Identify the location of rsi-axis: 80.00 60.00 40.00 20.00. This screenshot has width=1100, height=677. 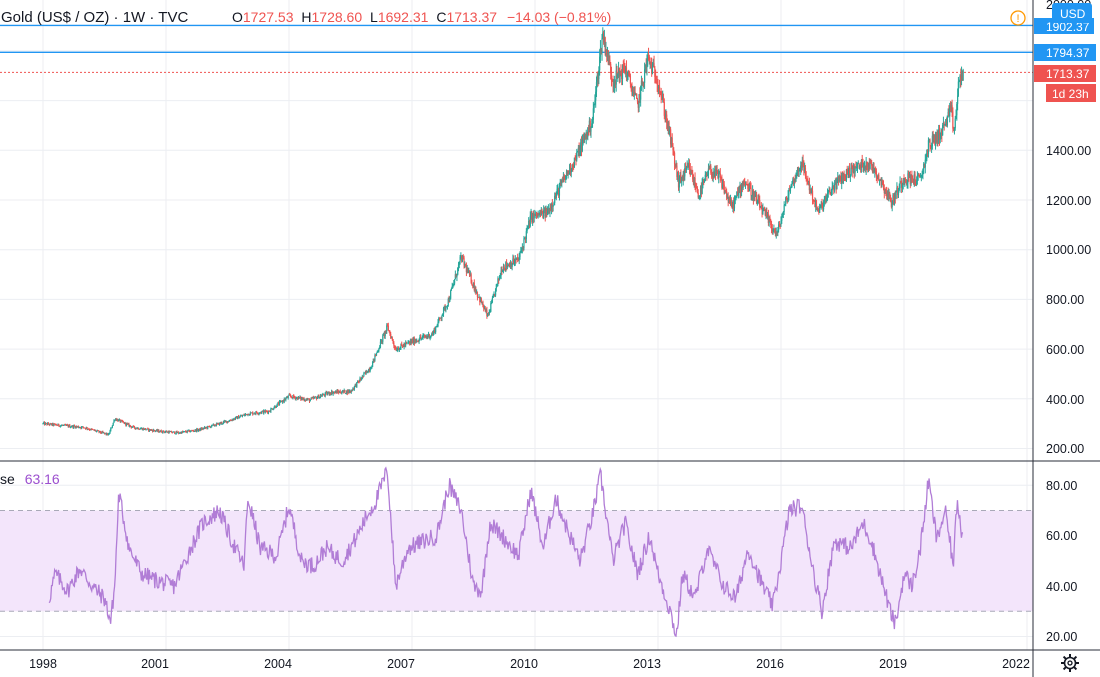
(1061, 561).